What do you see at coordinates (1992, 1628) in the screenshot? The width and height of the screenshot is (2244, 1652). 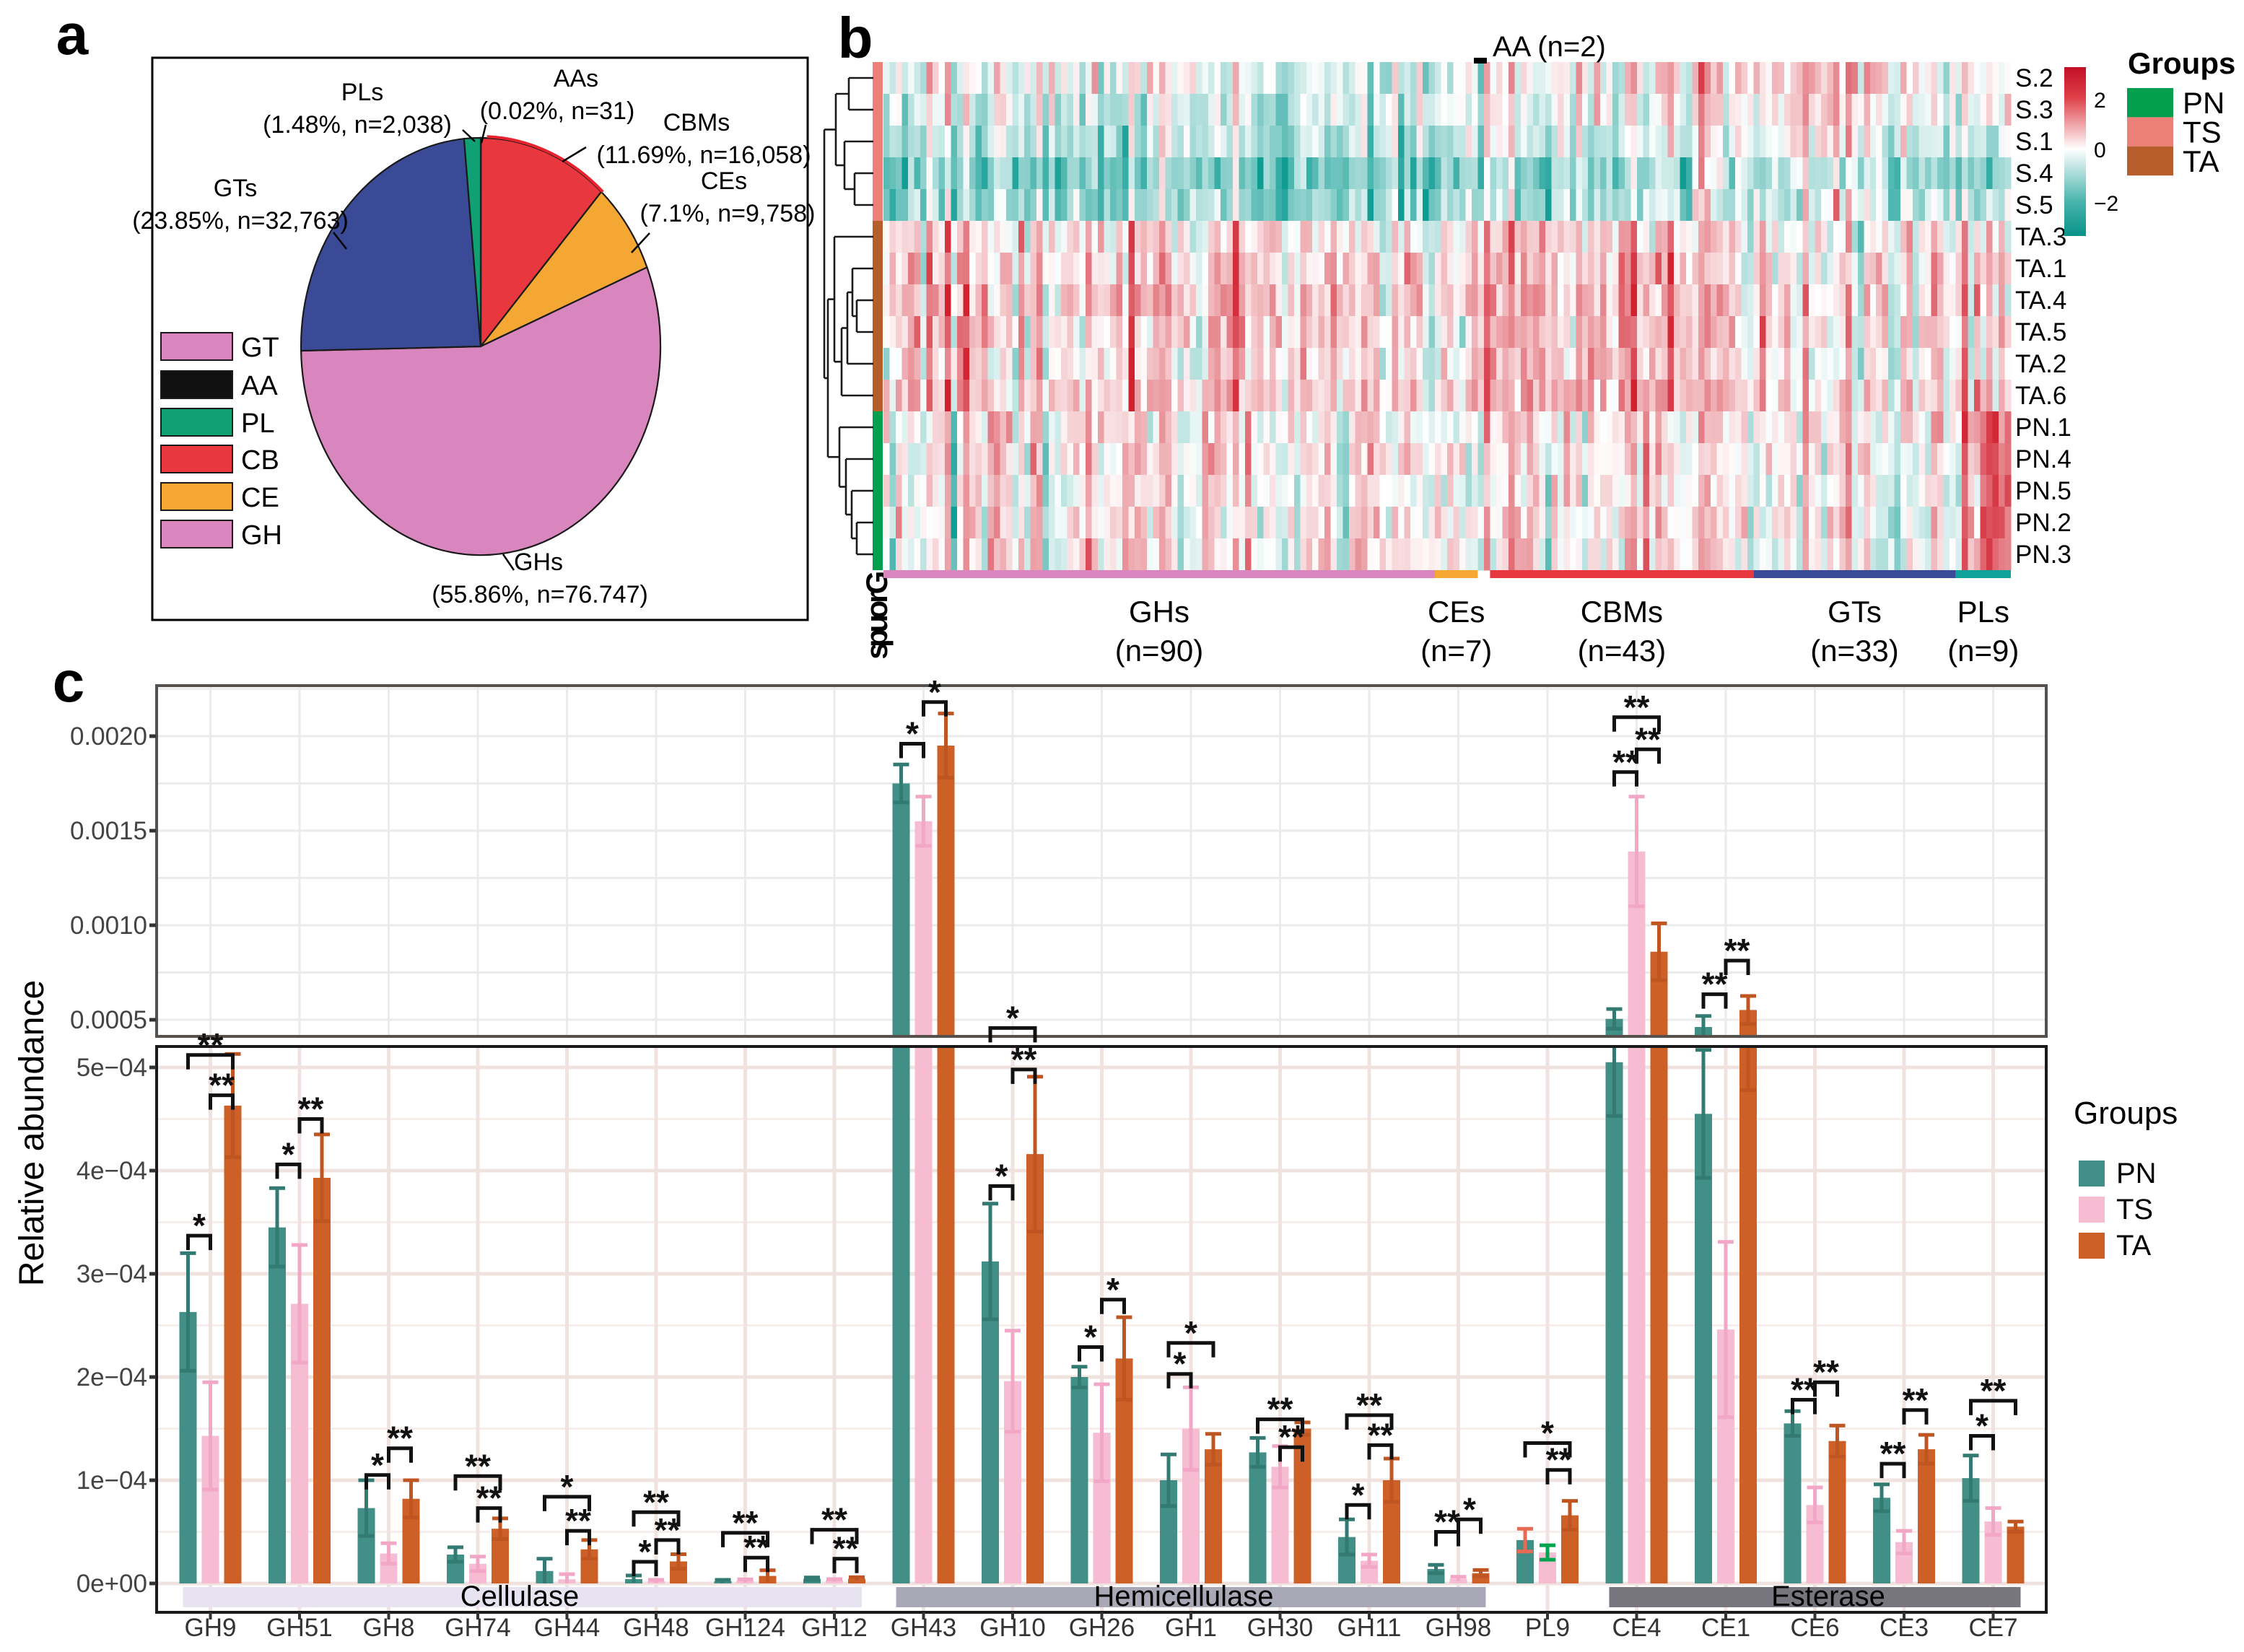 I see `svg-text: CE7` at bounding box center [1992, 1628].